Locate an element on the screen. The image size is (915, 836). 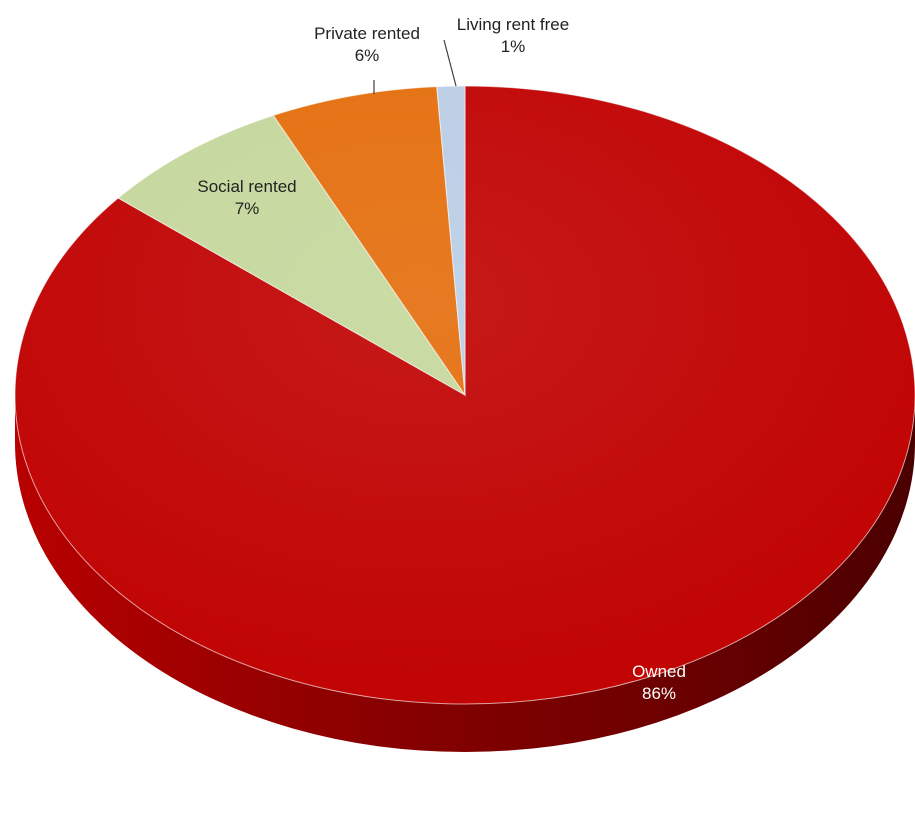
data-label-social-rented: Social rented 7% is located at coordinates (246, 197).